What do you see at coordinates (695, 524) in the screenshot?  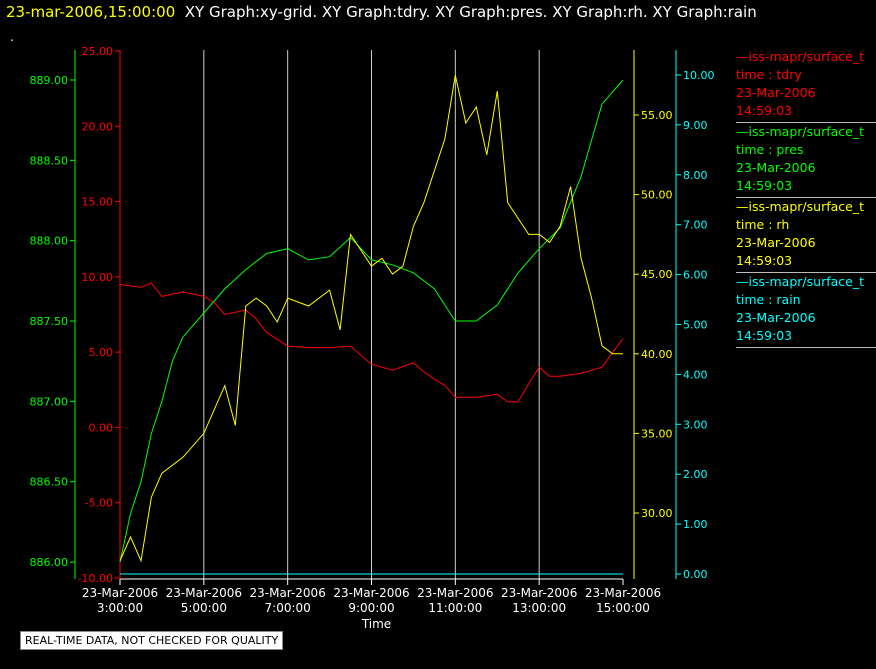 I see `rain-tick-label: 1.00` at bounding box center [695, 524].